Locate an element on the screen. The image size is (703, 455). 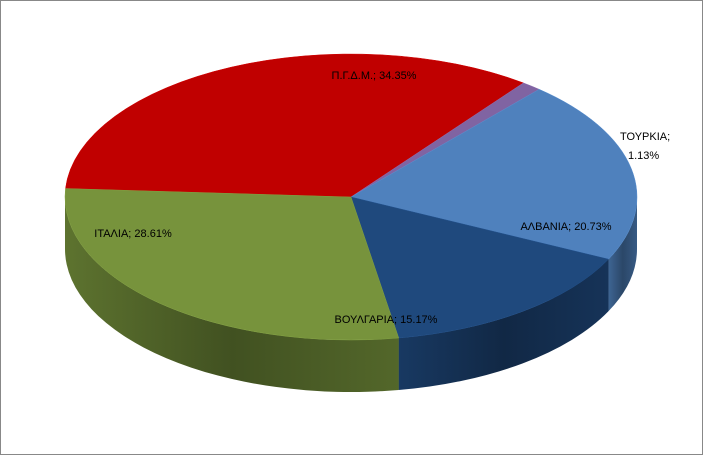
slice-label-italia: ΙΤΑΛΙΑ; 28.61% is located at coordinates (133, 234).